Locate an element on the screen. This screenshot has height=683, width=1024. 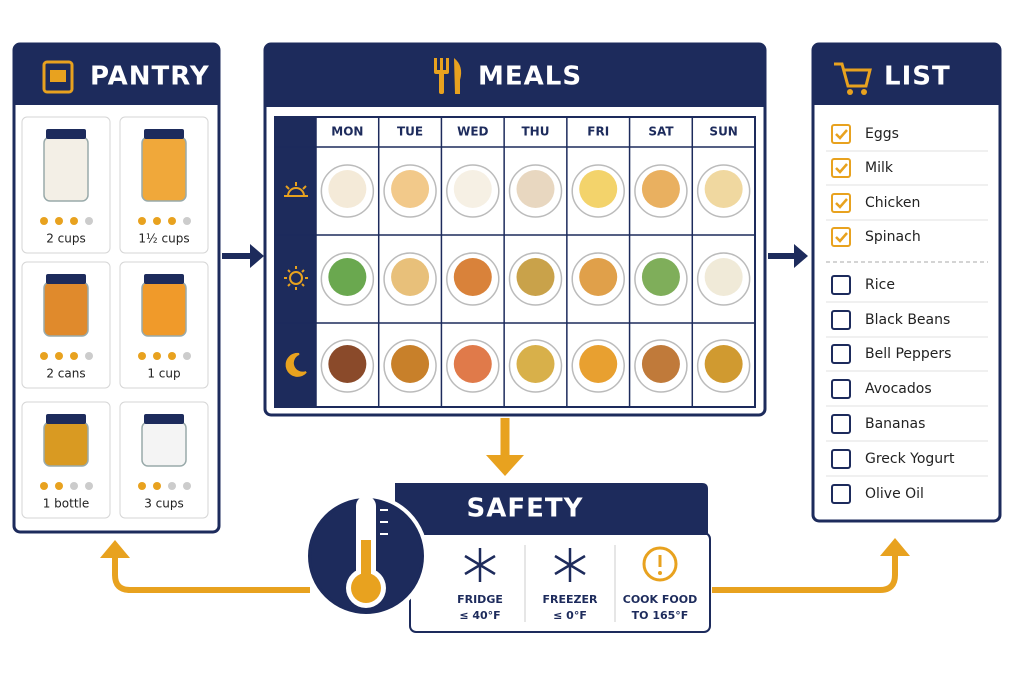
list-item: Milk is located at coordinates (879, 168).